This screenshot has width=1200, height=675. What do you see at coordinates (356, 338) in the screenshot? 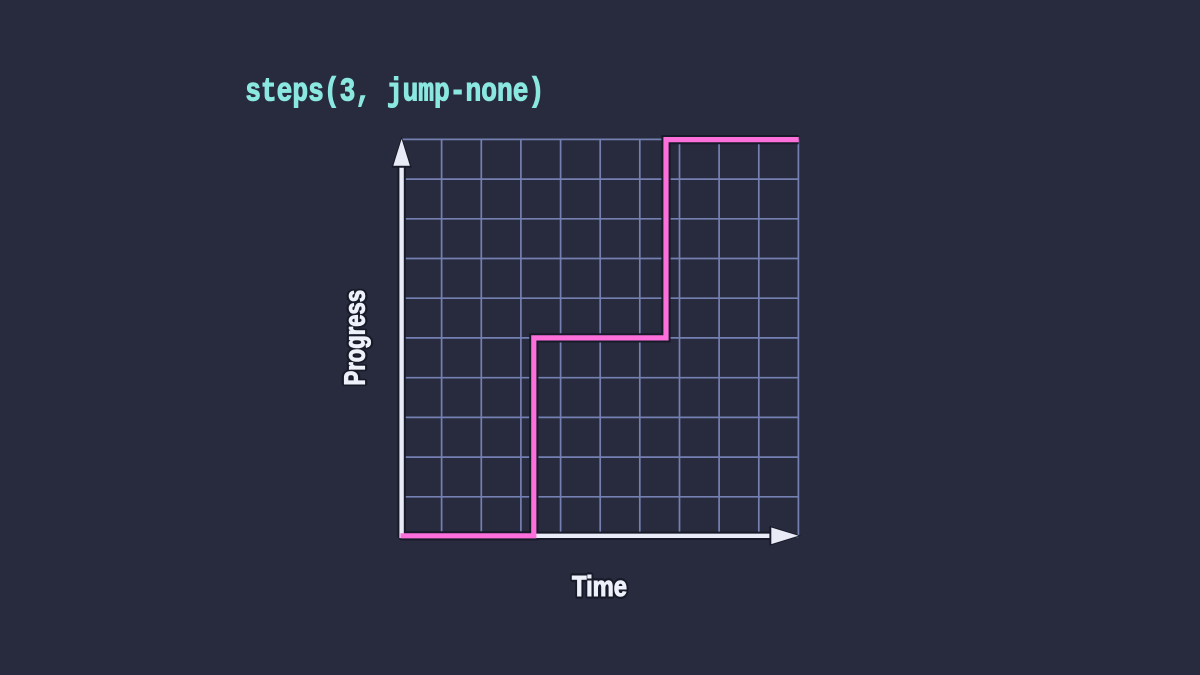
I see `svg-text: Progress` at bounding box center [356, 338].